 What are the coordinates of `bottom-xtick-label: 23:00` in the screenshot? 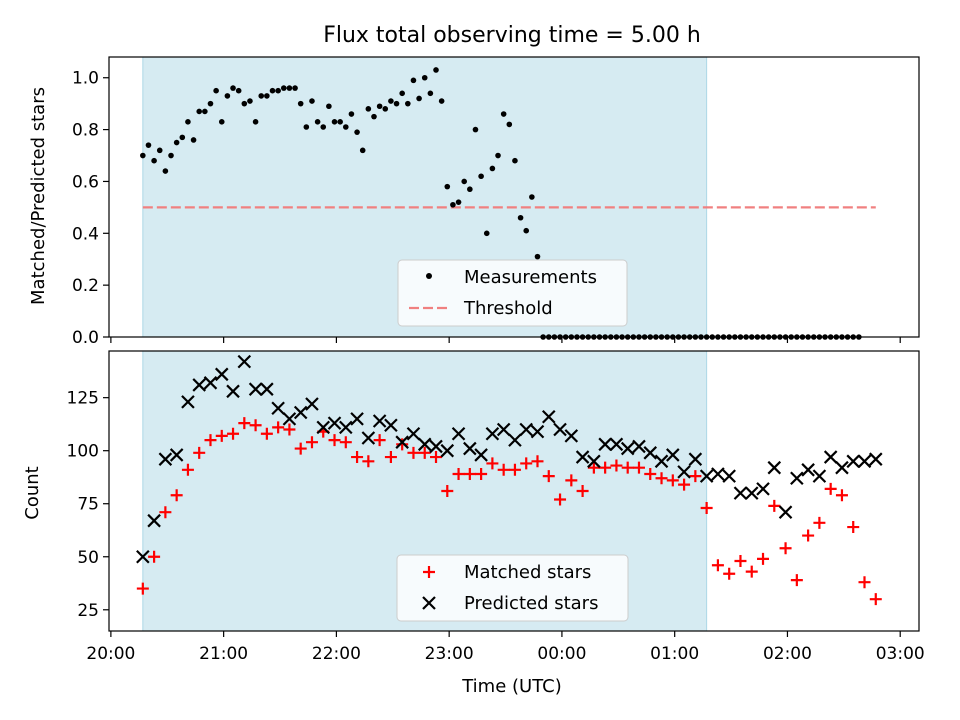 It's located at (449, 654).